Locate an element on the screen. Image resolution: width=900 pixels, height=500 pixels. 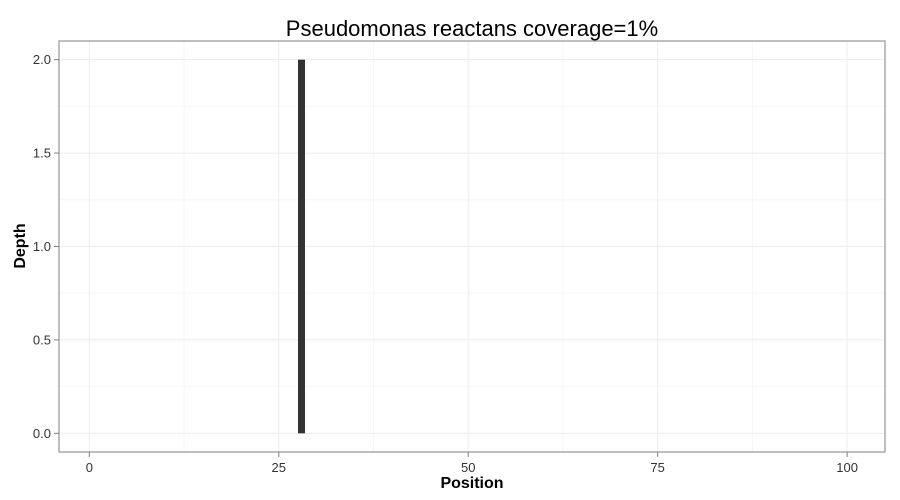
x-tick-label: 25 is located at coordinates (279, 467).